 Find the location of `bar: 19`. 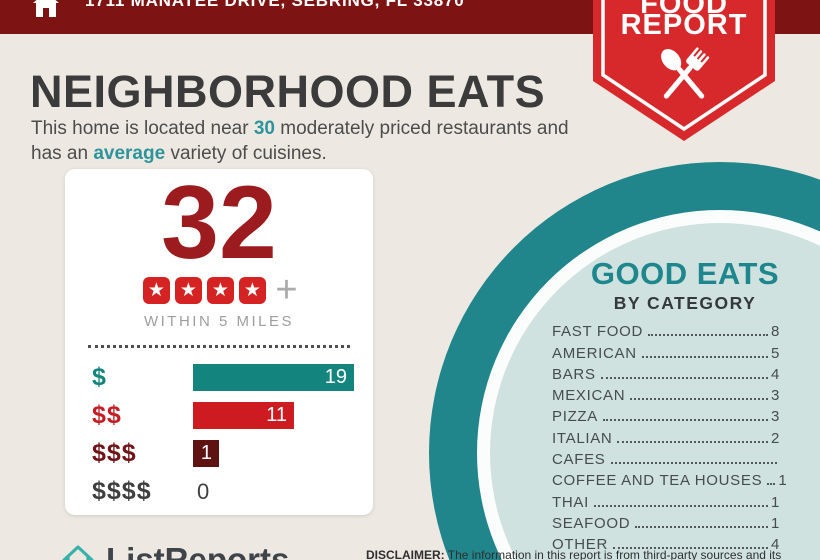

bar: 19 is located at coordinates (273, 377).